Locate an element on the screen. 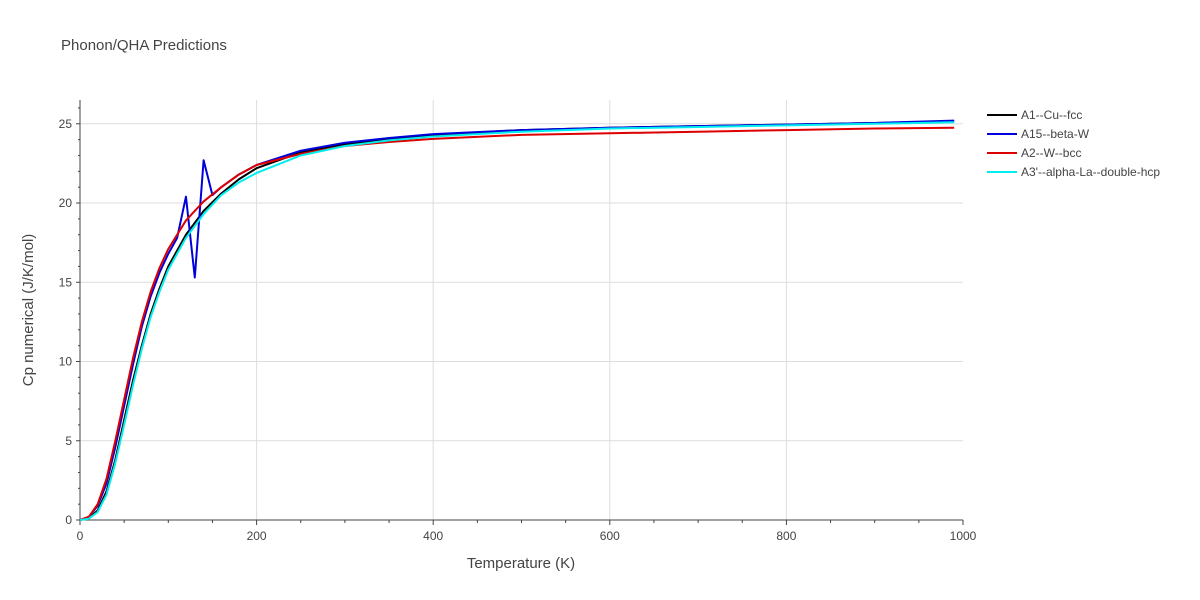  chart-title: Phonon/QHA Predictions is located at coordinates (144, 45).